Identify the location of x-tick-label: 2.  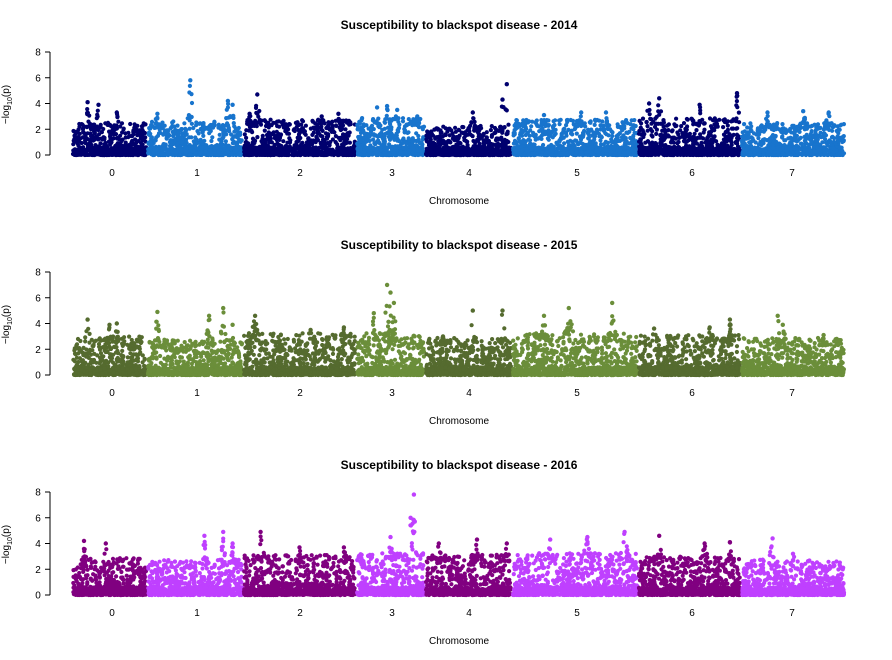
(300, 173).